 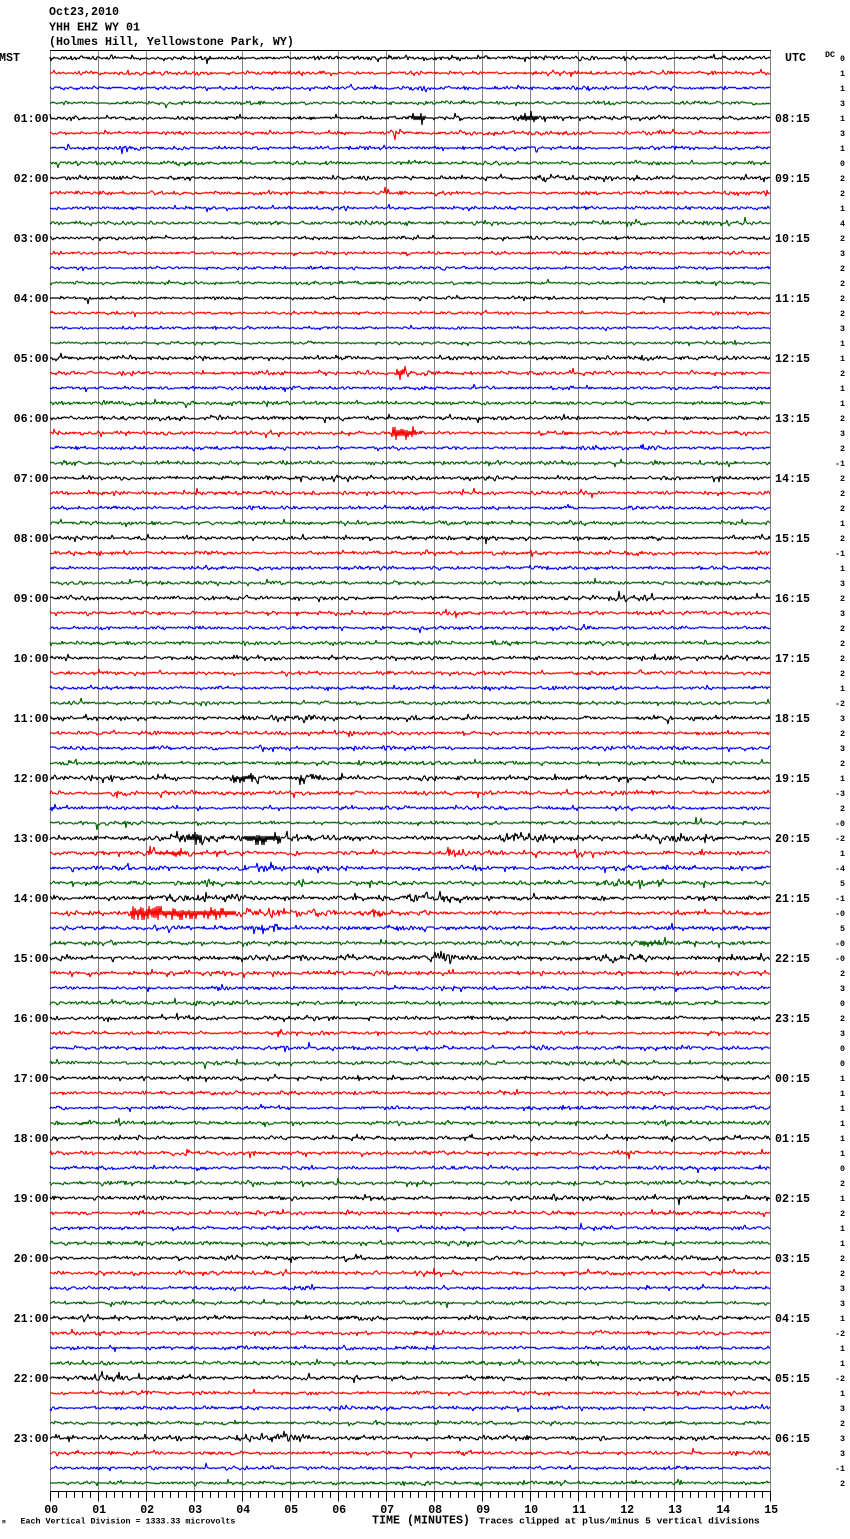 What do you see at coordinates (840, 899) in the screenshot?
I see `svg-text: -1` at bounding box center [840, 899].